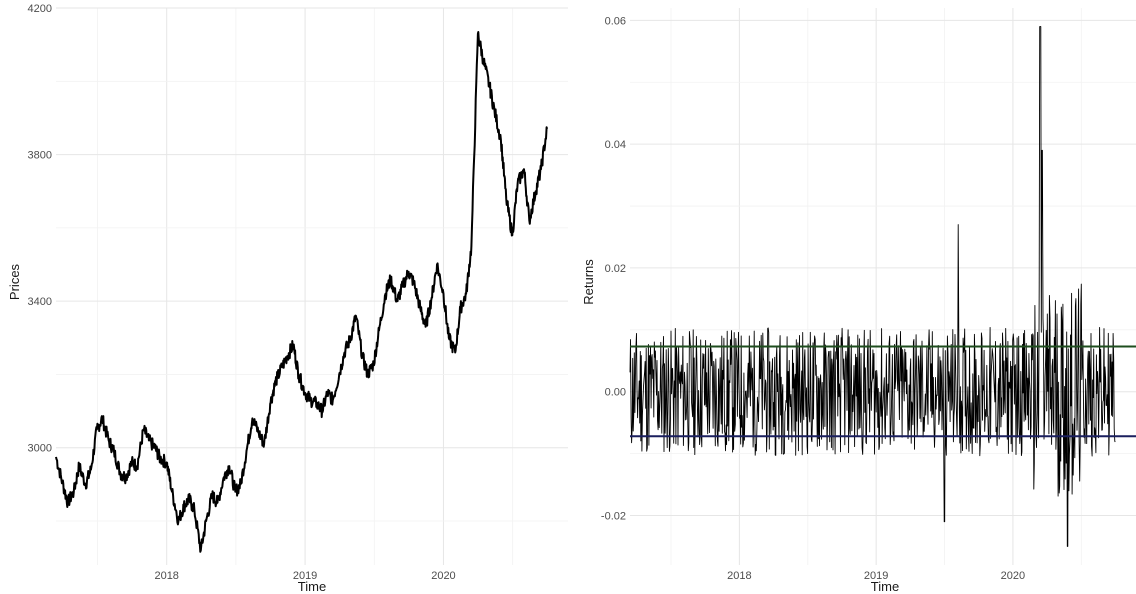 This screenshot has height=594, width=1136. I want to click on prices-x-axis-title: Time, so click(312, 586).